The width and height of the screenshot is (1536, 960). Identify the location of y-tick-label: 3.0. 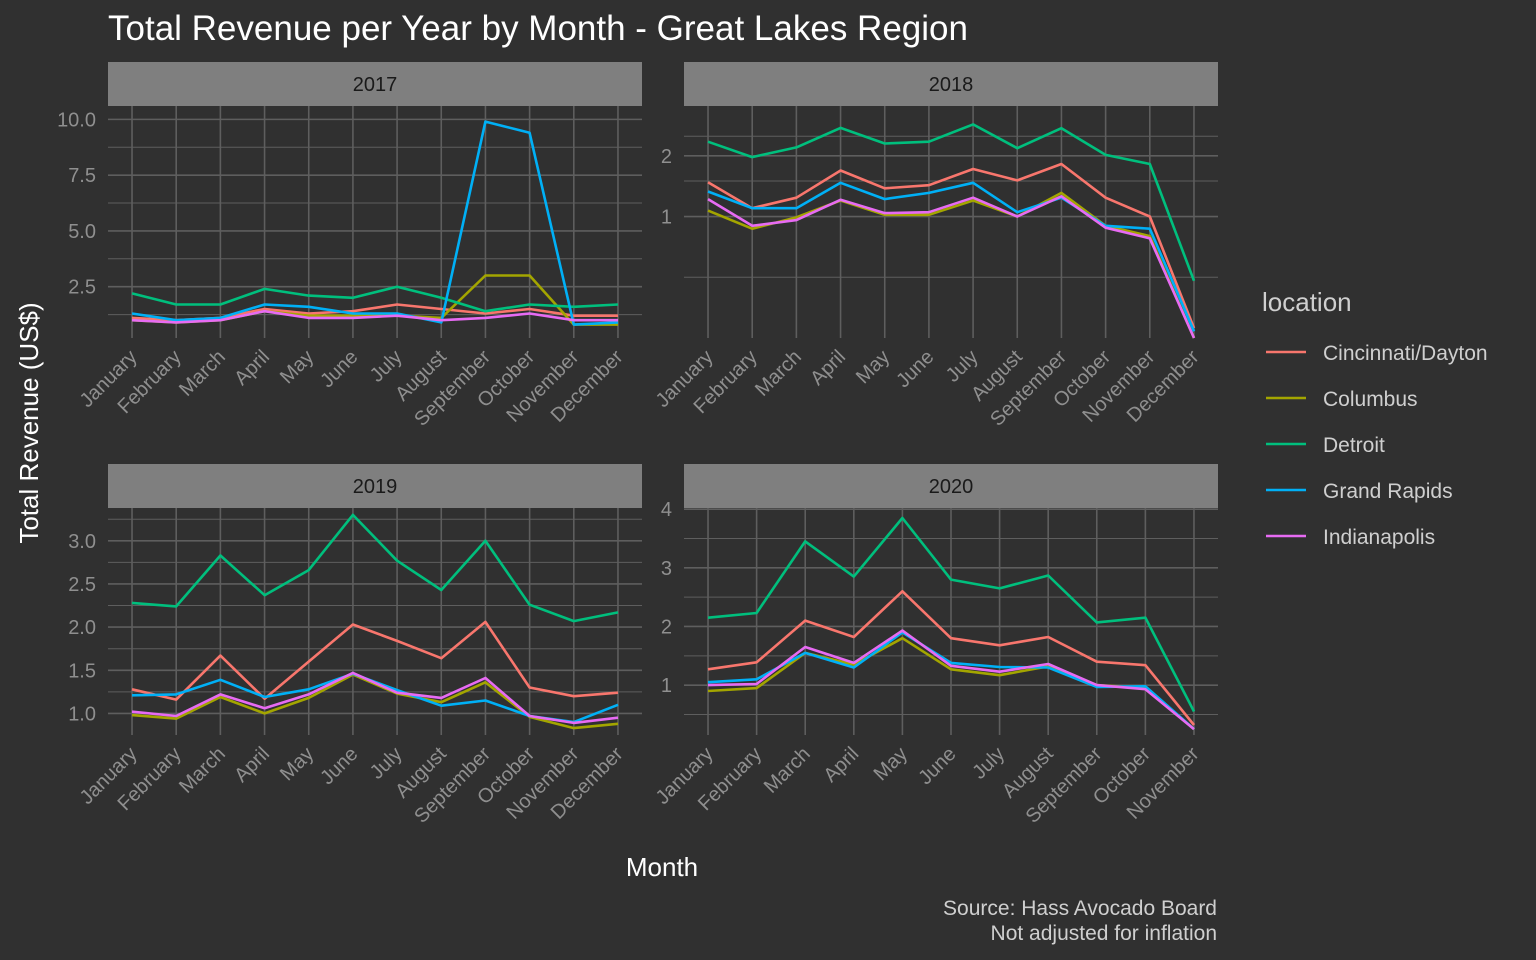
(82, 542).